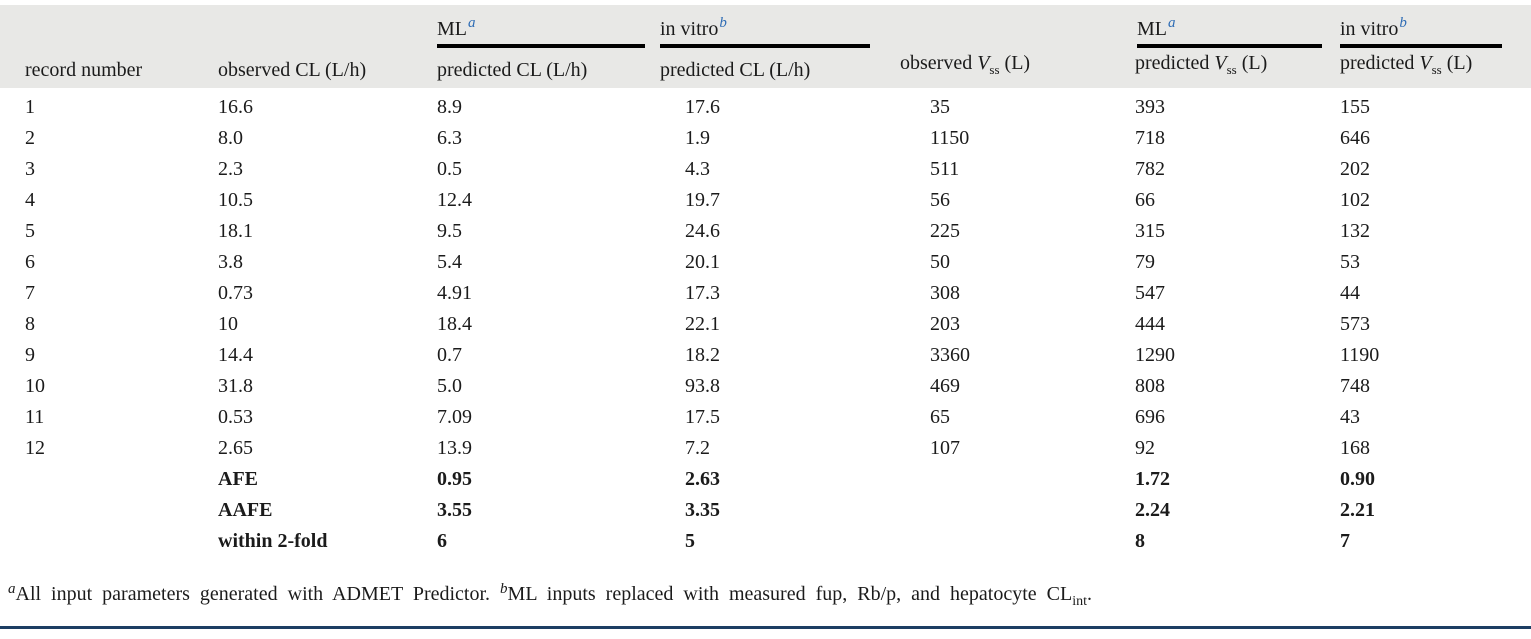 This screenshot has width=1531, height=639. What do you see at coordinates (1150, 324) in the screenshot?
I see `table-cell: 444` at bounding box center [1150, 324].